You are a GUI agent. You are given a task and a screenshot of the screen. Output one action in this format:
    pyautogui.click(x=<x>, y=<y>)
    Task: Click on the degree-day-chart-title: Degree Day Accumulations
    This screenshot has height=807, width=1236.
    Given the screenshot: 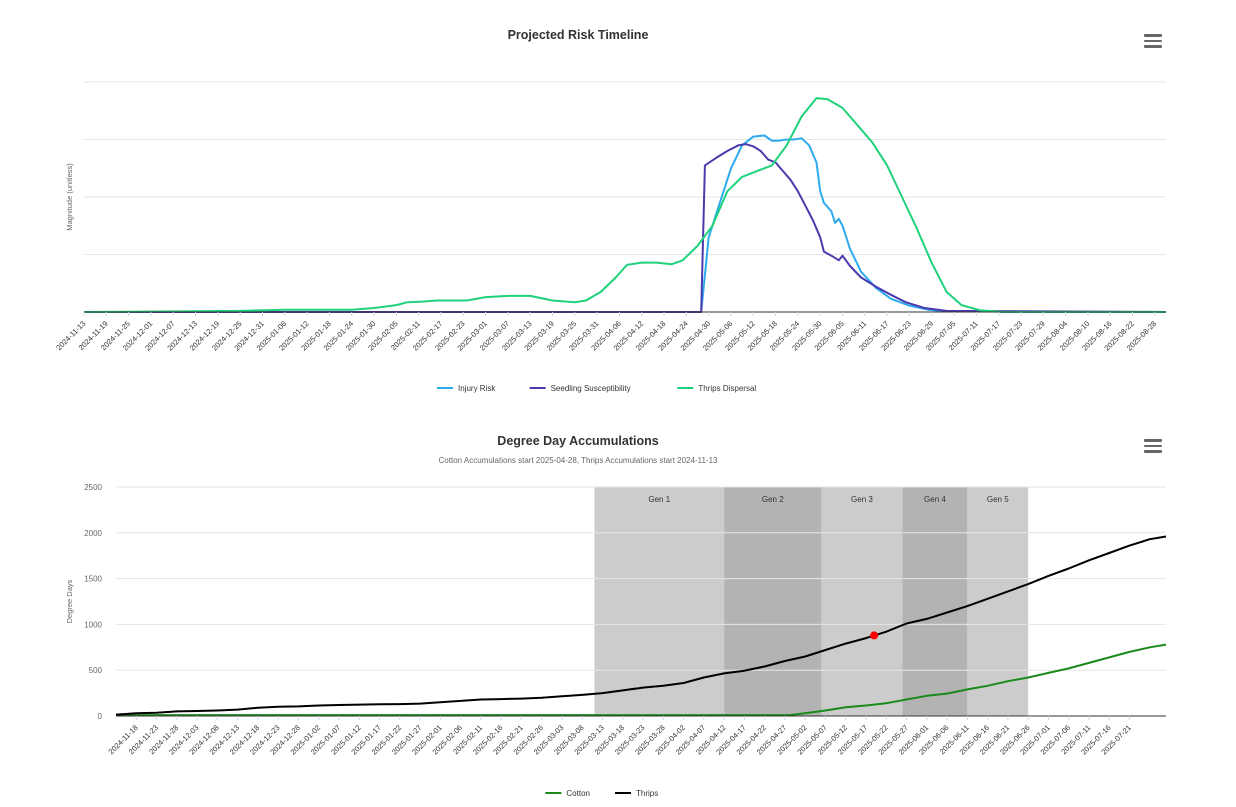 What is the action you would take?
    pyautogui.click(x=578, y=441)
    